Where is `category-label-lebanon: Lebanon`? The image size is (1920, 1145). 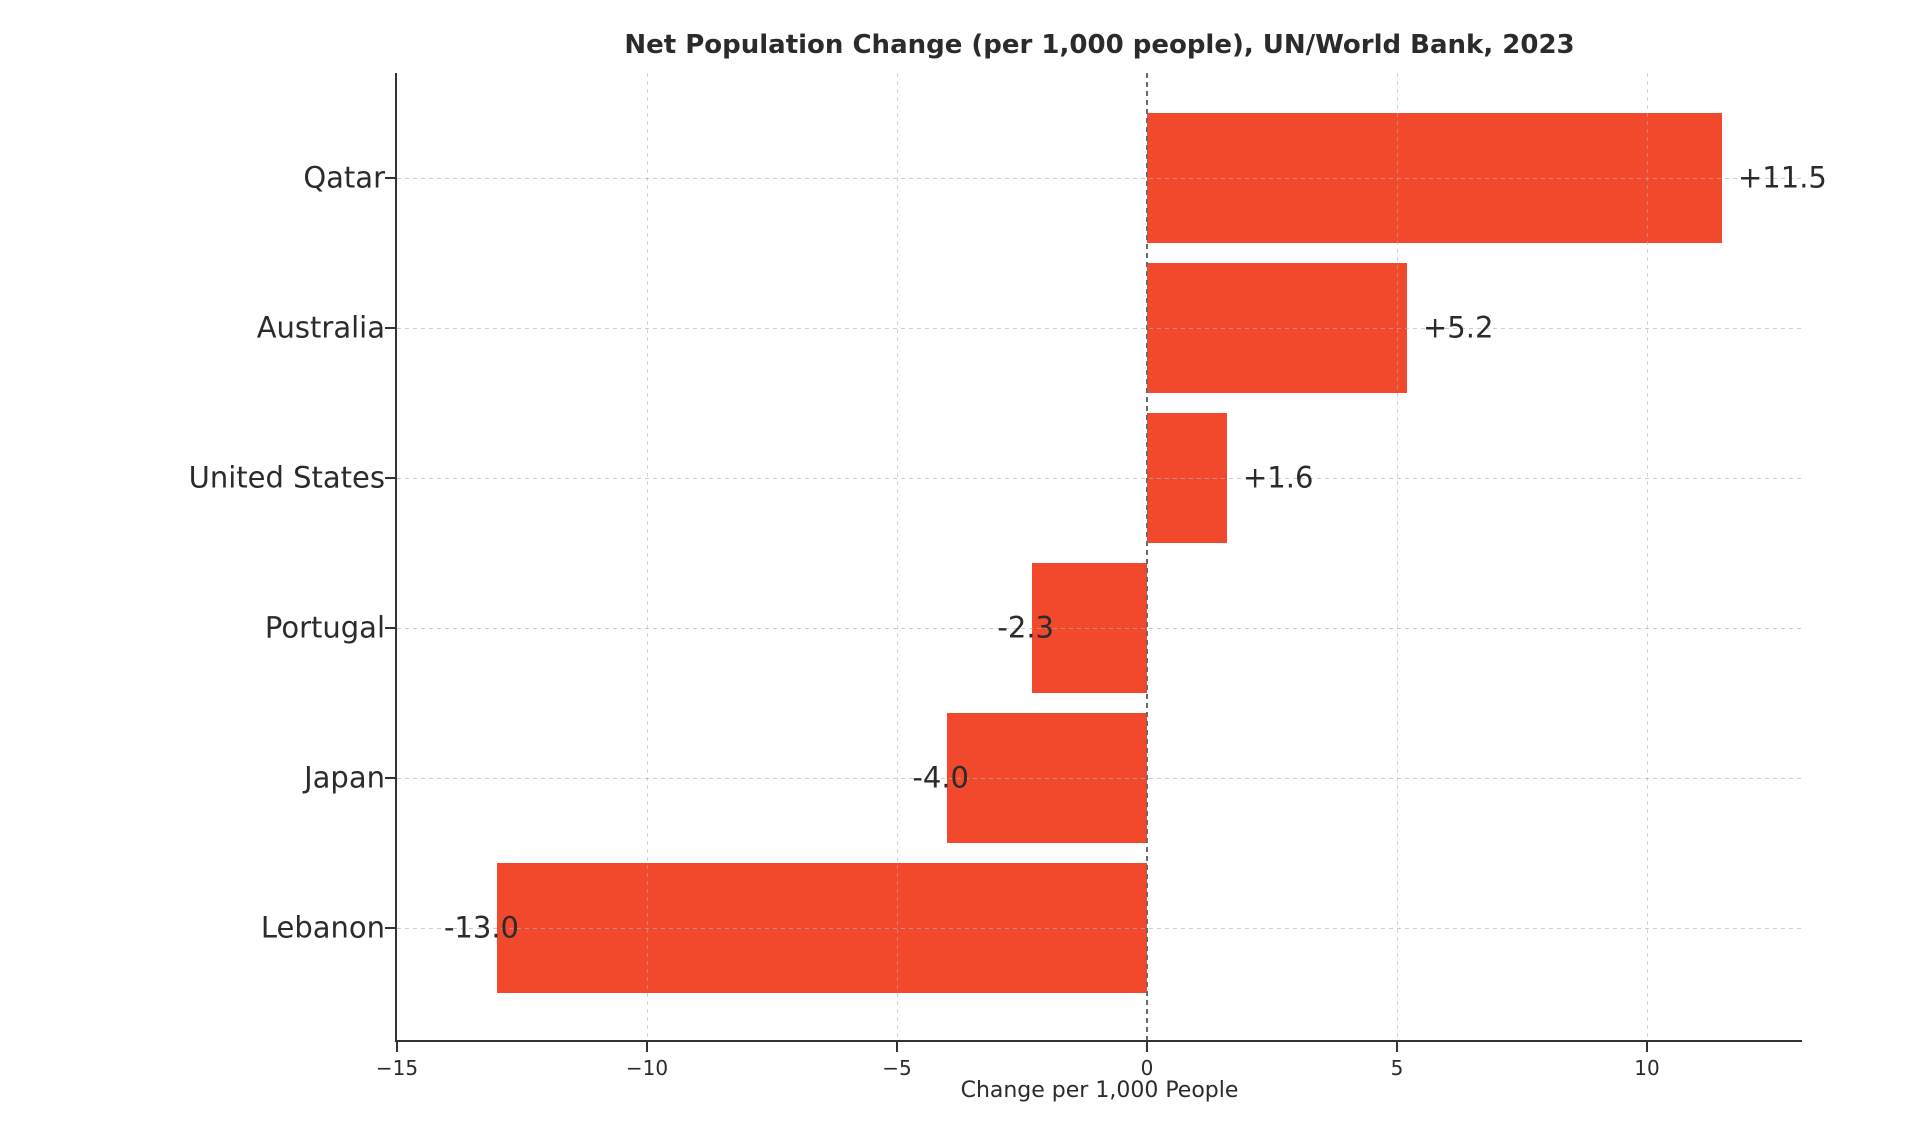 category-label-lebanon: Lebanon is located at coordinates (322, 927).